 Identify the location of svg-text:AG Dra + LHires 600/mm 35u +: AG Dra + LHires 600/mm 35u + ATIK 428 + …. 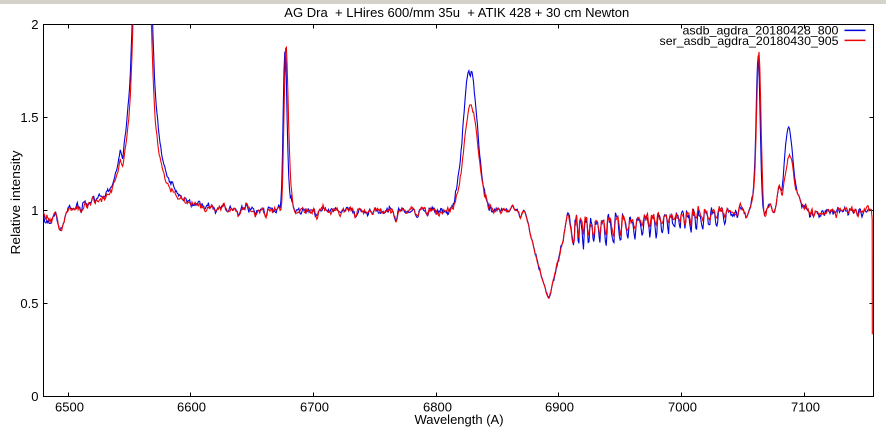
(456, 12).